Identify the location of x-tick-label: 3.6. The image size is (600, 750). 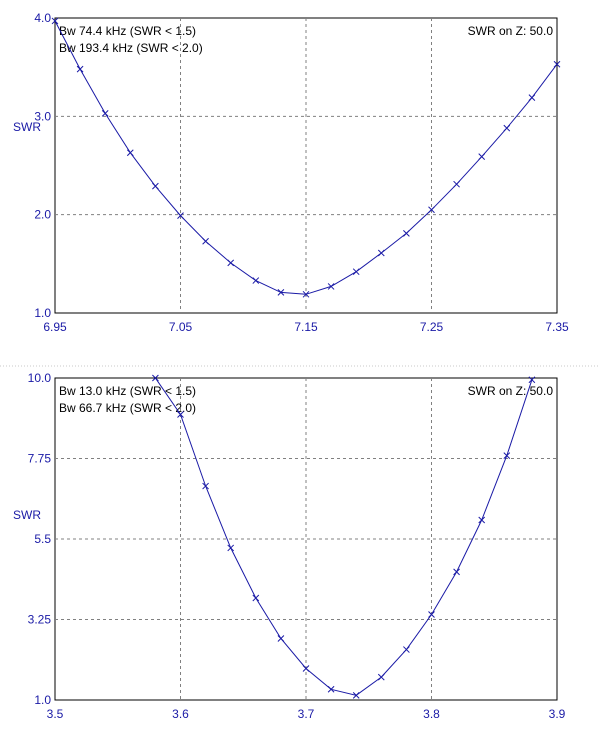
(180, 714).